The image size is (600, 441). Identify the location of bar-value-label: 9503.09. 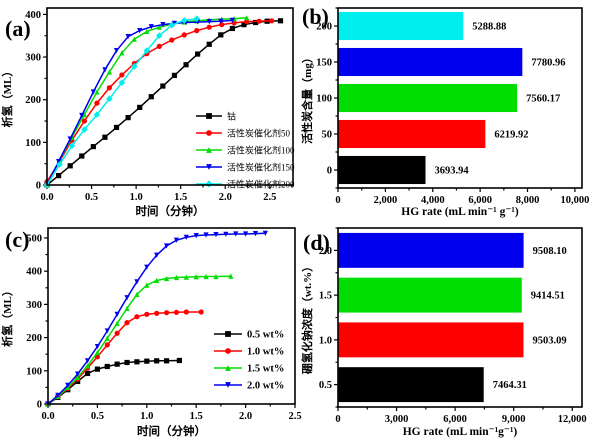
(550, 340).